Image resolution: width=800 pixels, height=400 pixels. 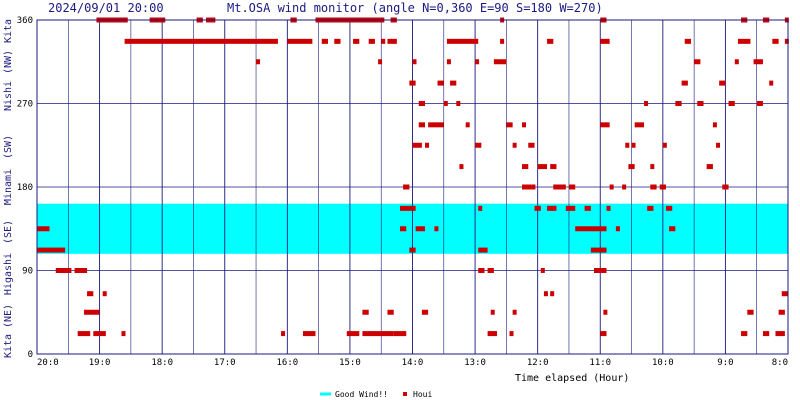 What do you see at coordinates (8, 346) in the screenshot?
I see `direction-label: Kita` at bounding box center [8, 346].